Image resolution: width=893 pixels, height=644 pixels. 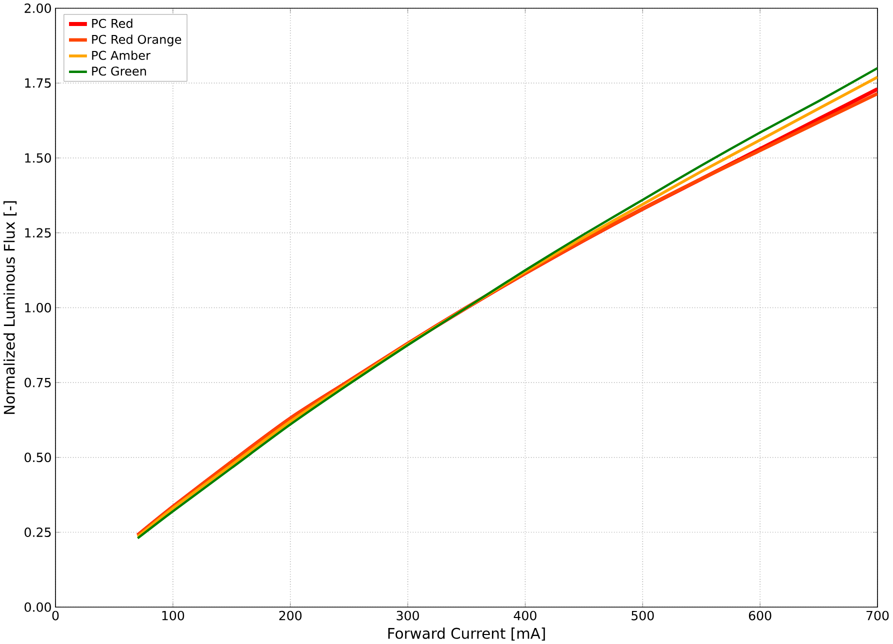 I want to click on y-tick-label: 0.75, so click(x=37, y=383).